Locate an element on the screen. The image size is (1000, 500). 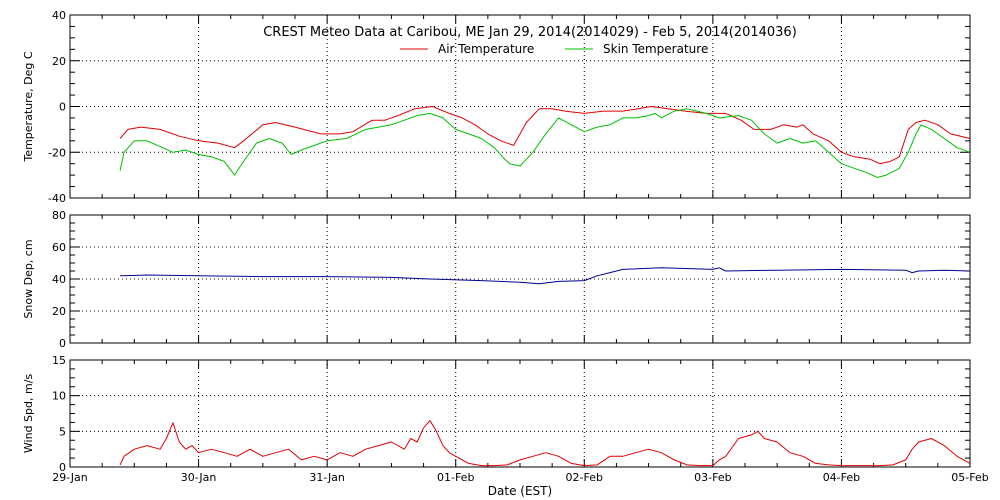
legend-label: Air Temperature is located at coordinates (486, 49).